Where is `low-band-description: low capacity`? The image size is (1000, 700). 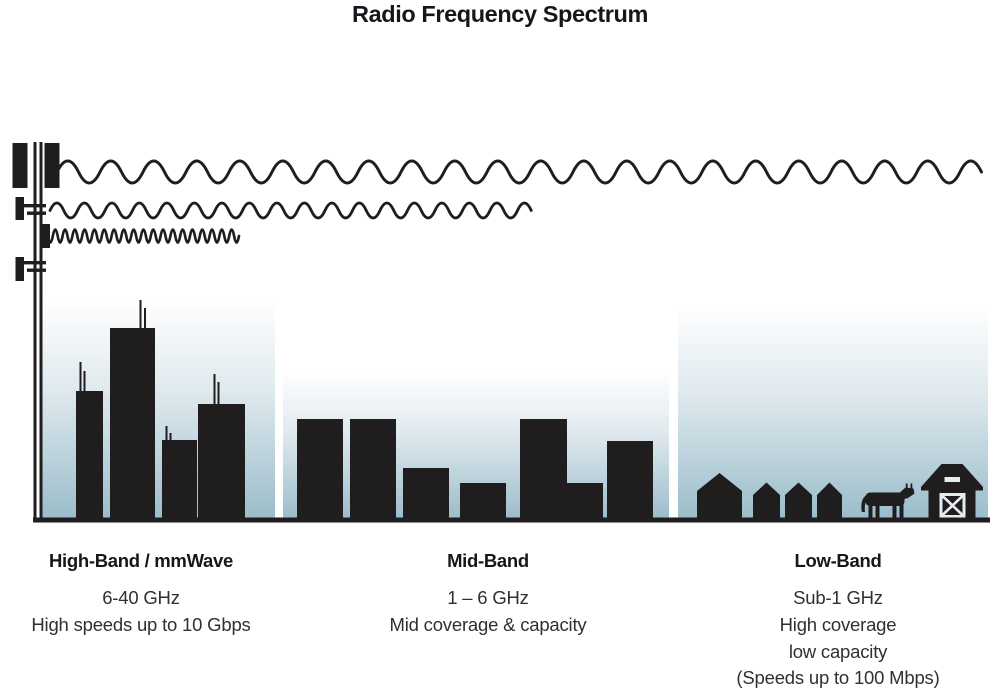
low-band-description: low capacity is located at coordinates (838, 651).